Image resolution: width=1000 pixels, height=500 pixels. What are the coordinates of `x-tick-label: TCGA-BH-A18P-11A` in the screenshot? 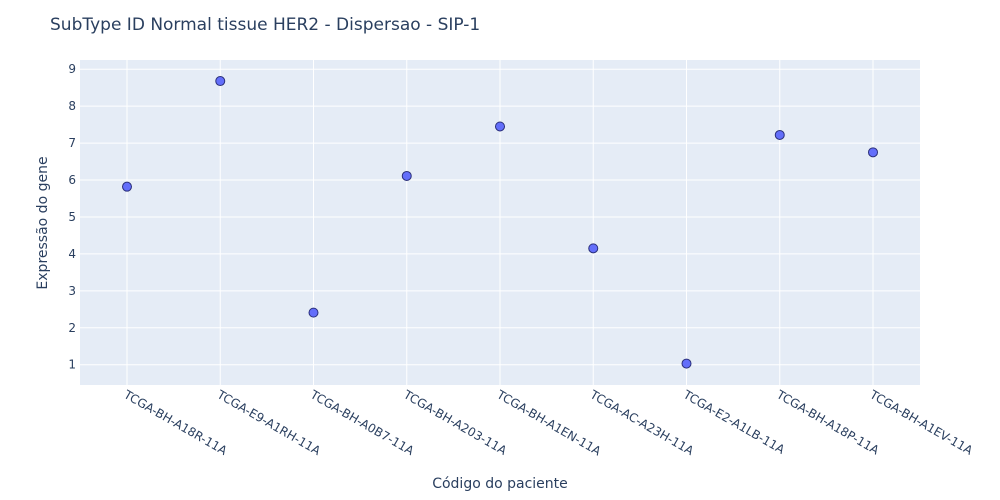 It's located at (827, 422).